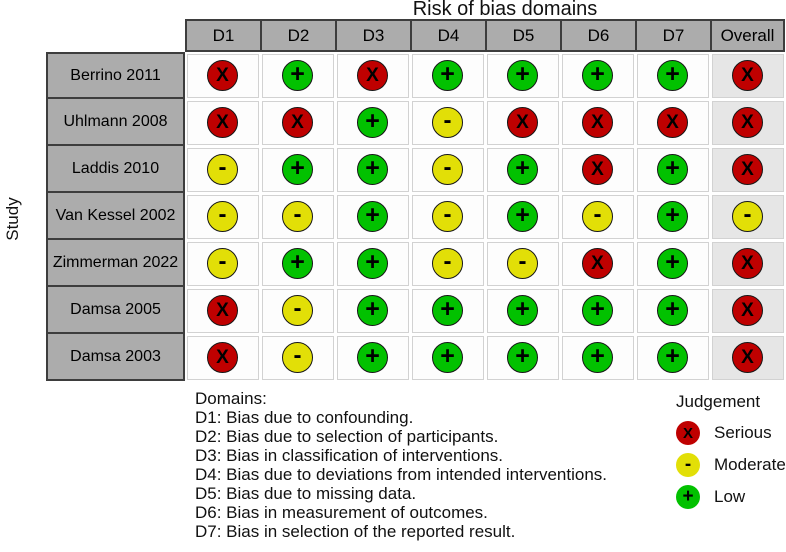 The width and height of the screenshot is (786, 552). What do you see at coordinates (731, 465) in the screenshot?
I see `judgement-legend-item-moderate: - Moderate` at bounding box center [731, 465].